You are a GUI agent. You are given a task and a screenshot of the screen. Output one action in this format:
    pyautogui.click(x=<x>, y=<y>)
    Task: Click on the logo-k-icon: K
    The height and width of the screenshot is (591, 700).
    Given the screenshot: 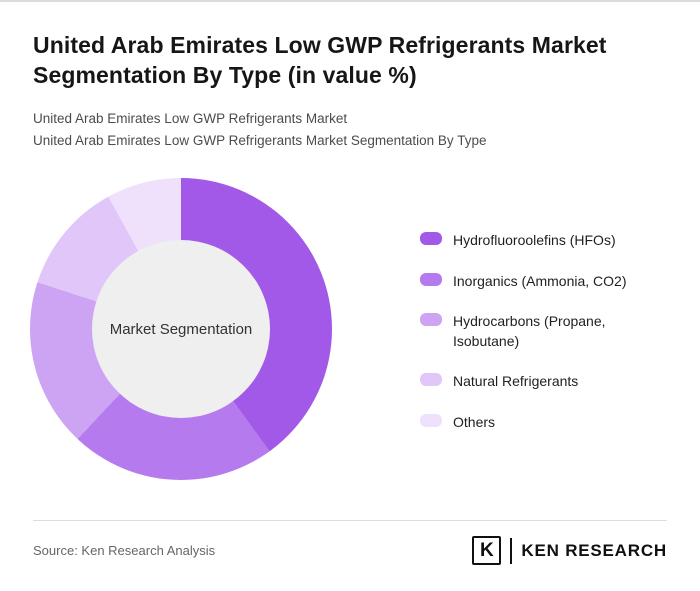 What is the action you would take?
    pyautogui.click(x=487, y=550)
    